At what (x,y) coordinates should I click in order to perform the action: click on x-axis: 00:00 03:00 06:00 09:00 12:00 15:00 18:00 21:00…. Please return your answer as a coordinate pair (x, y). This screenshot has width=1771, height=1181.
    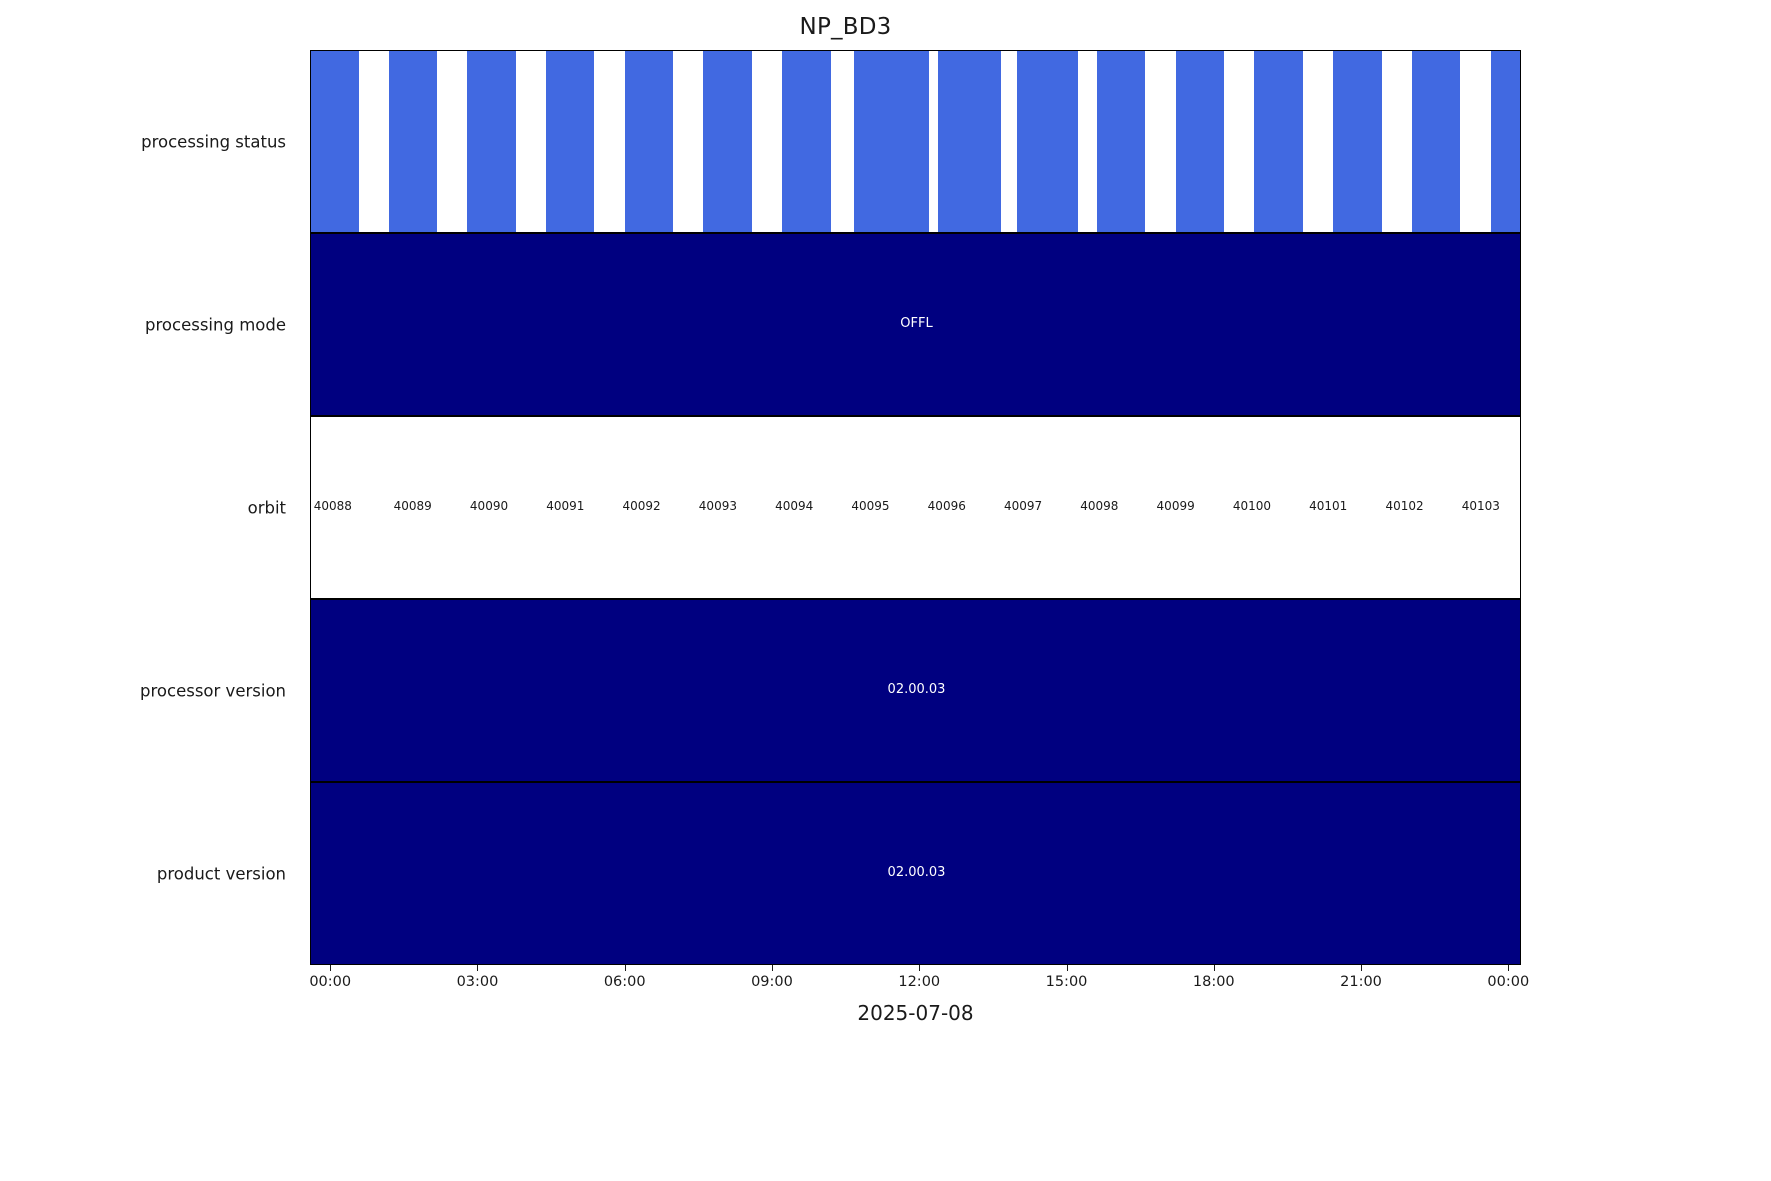
    Looking at the image, I should click on (919, 1000).